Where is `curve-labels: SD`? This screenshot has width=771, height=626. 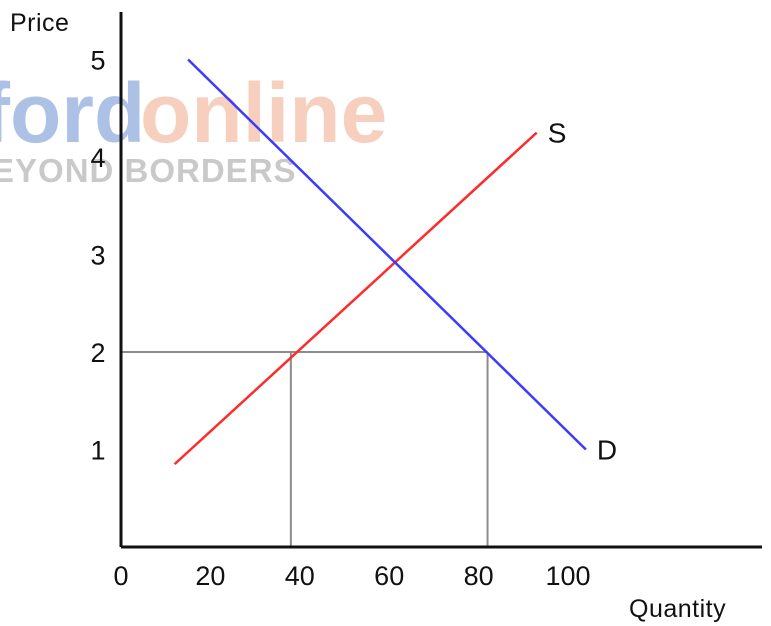
curve-labels: SD is located at coordinates (582, 292).